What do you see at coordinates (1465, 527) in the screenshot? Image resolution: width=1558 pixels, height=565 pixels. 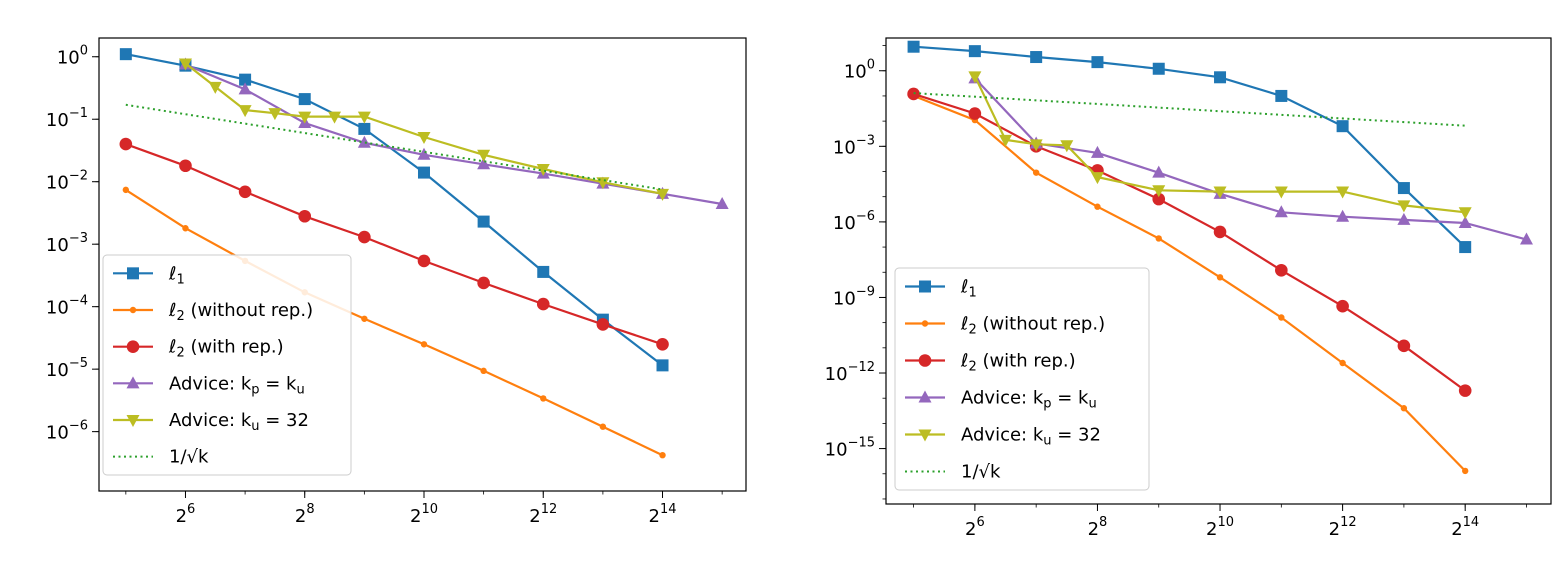 I see `x-tick-label: 214` at bounding box center [1465, 527].